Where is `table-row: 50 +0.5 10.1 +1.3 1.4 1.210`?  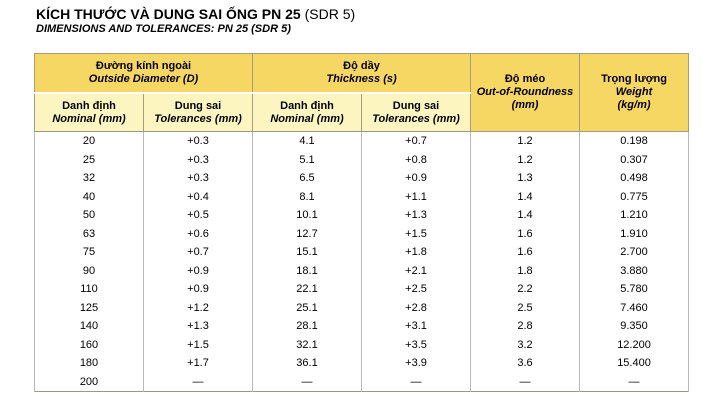 table-row: 50 +0.5 10.1 +1.3 1.4 1.210 is located at coordinates (362, 215).